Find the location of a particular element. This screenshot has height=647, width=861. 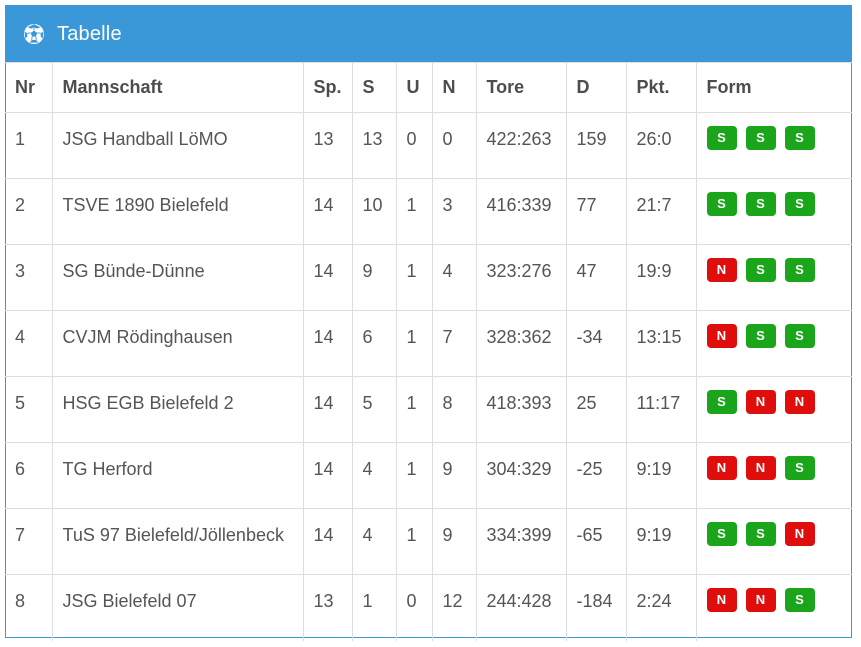

panel-header: Tabelle is located at coordinates (428, 34).